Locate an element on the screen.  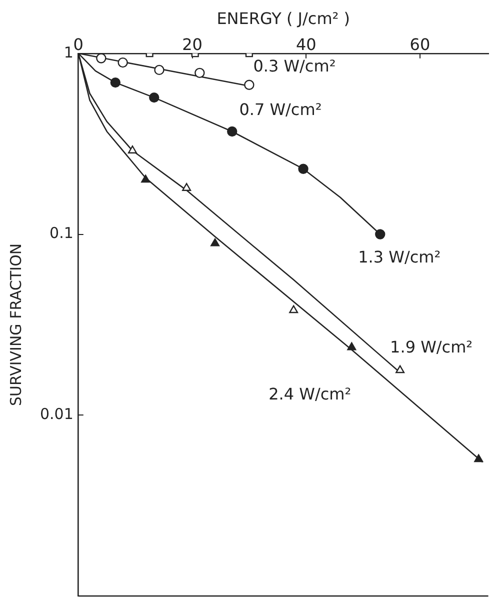
x-tick-label: 60 is located at coordinates (420, 44).